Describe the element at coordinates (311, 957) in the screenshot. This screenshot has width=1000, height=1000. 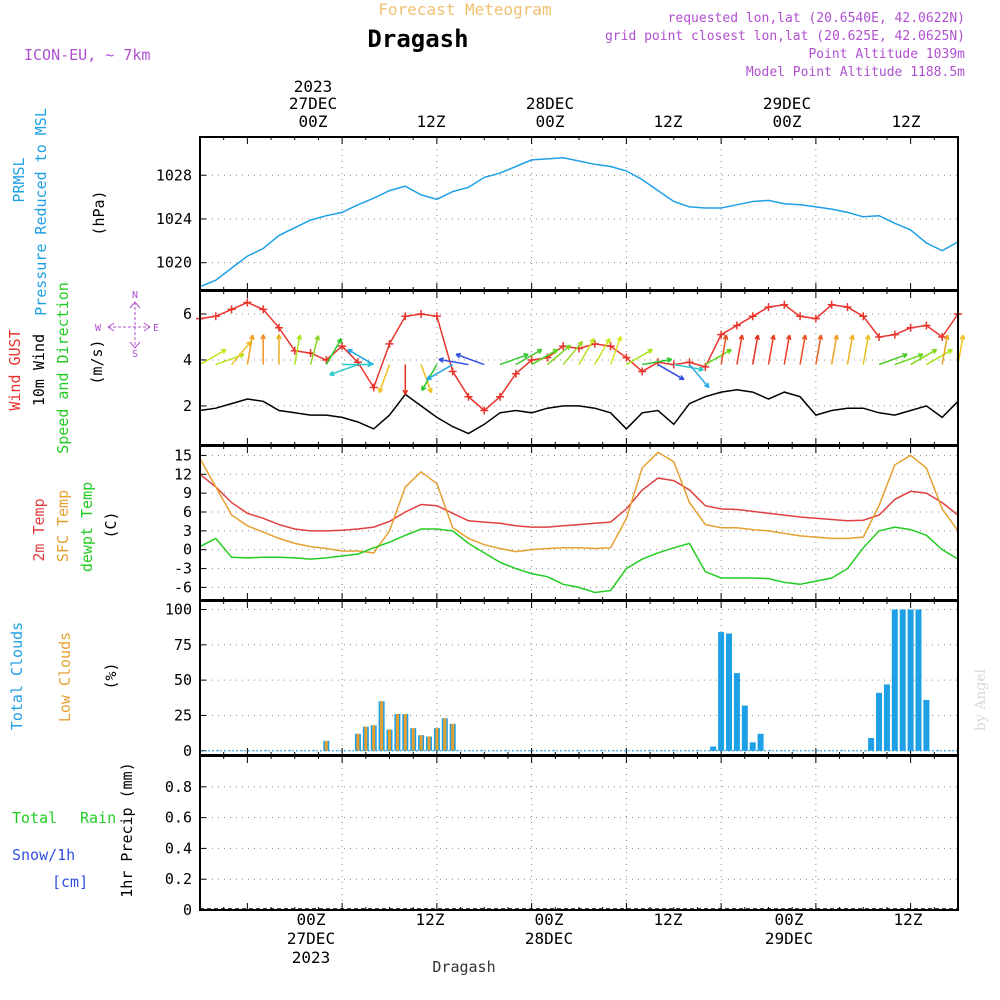
I see `bottom-year-label: 2023` at that location.